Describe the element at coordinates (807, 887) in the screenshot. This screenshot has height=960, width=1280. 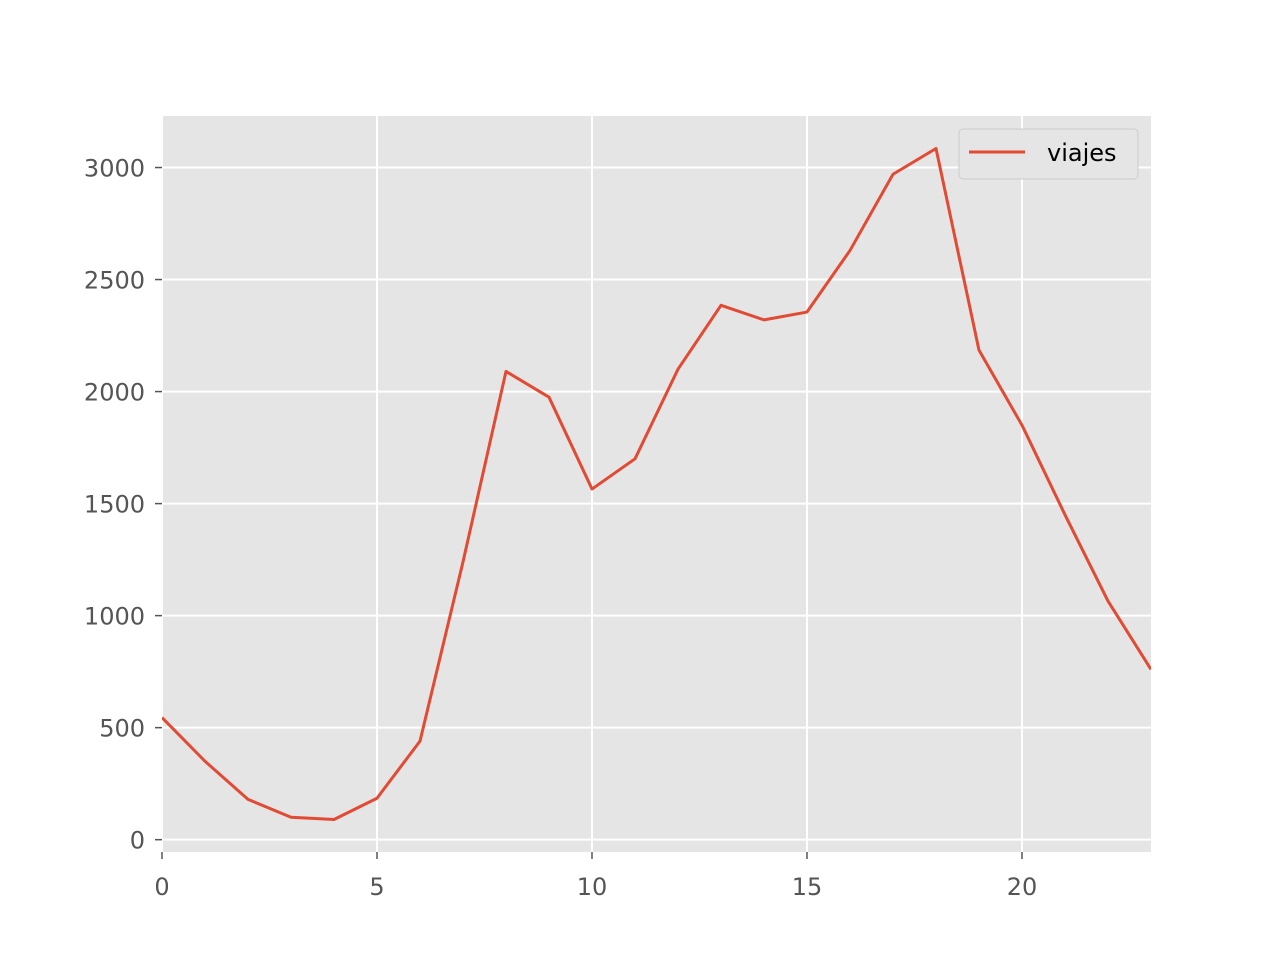
I see `x-tick-label: 15` at that location.